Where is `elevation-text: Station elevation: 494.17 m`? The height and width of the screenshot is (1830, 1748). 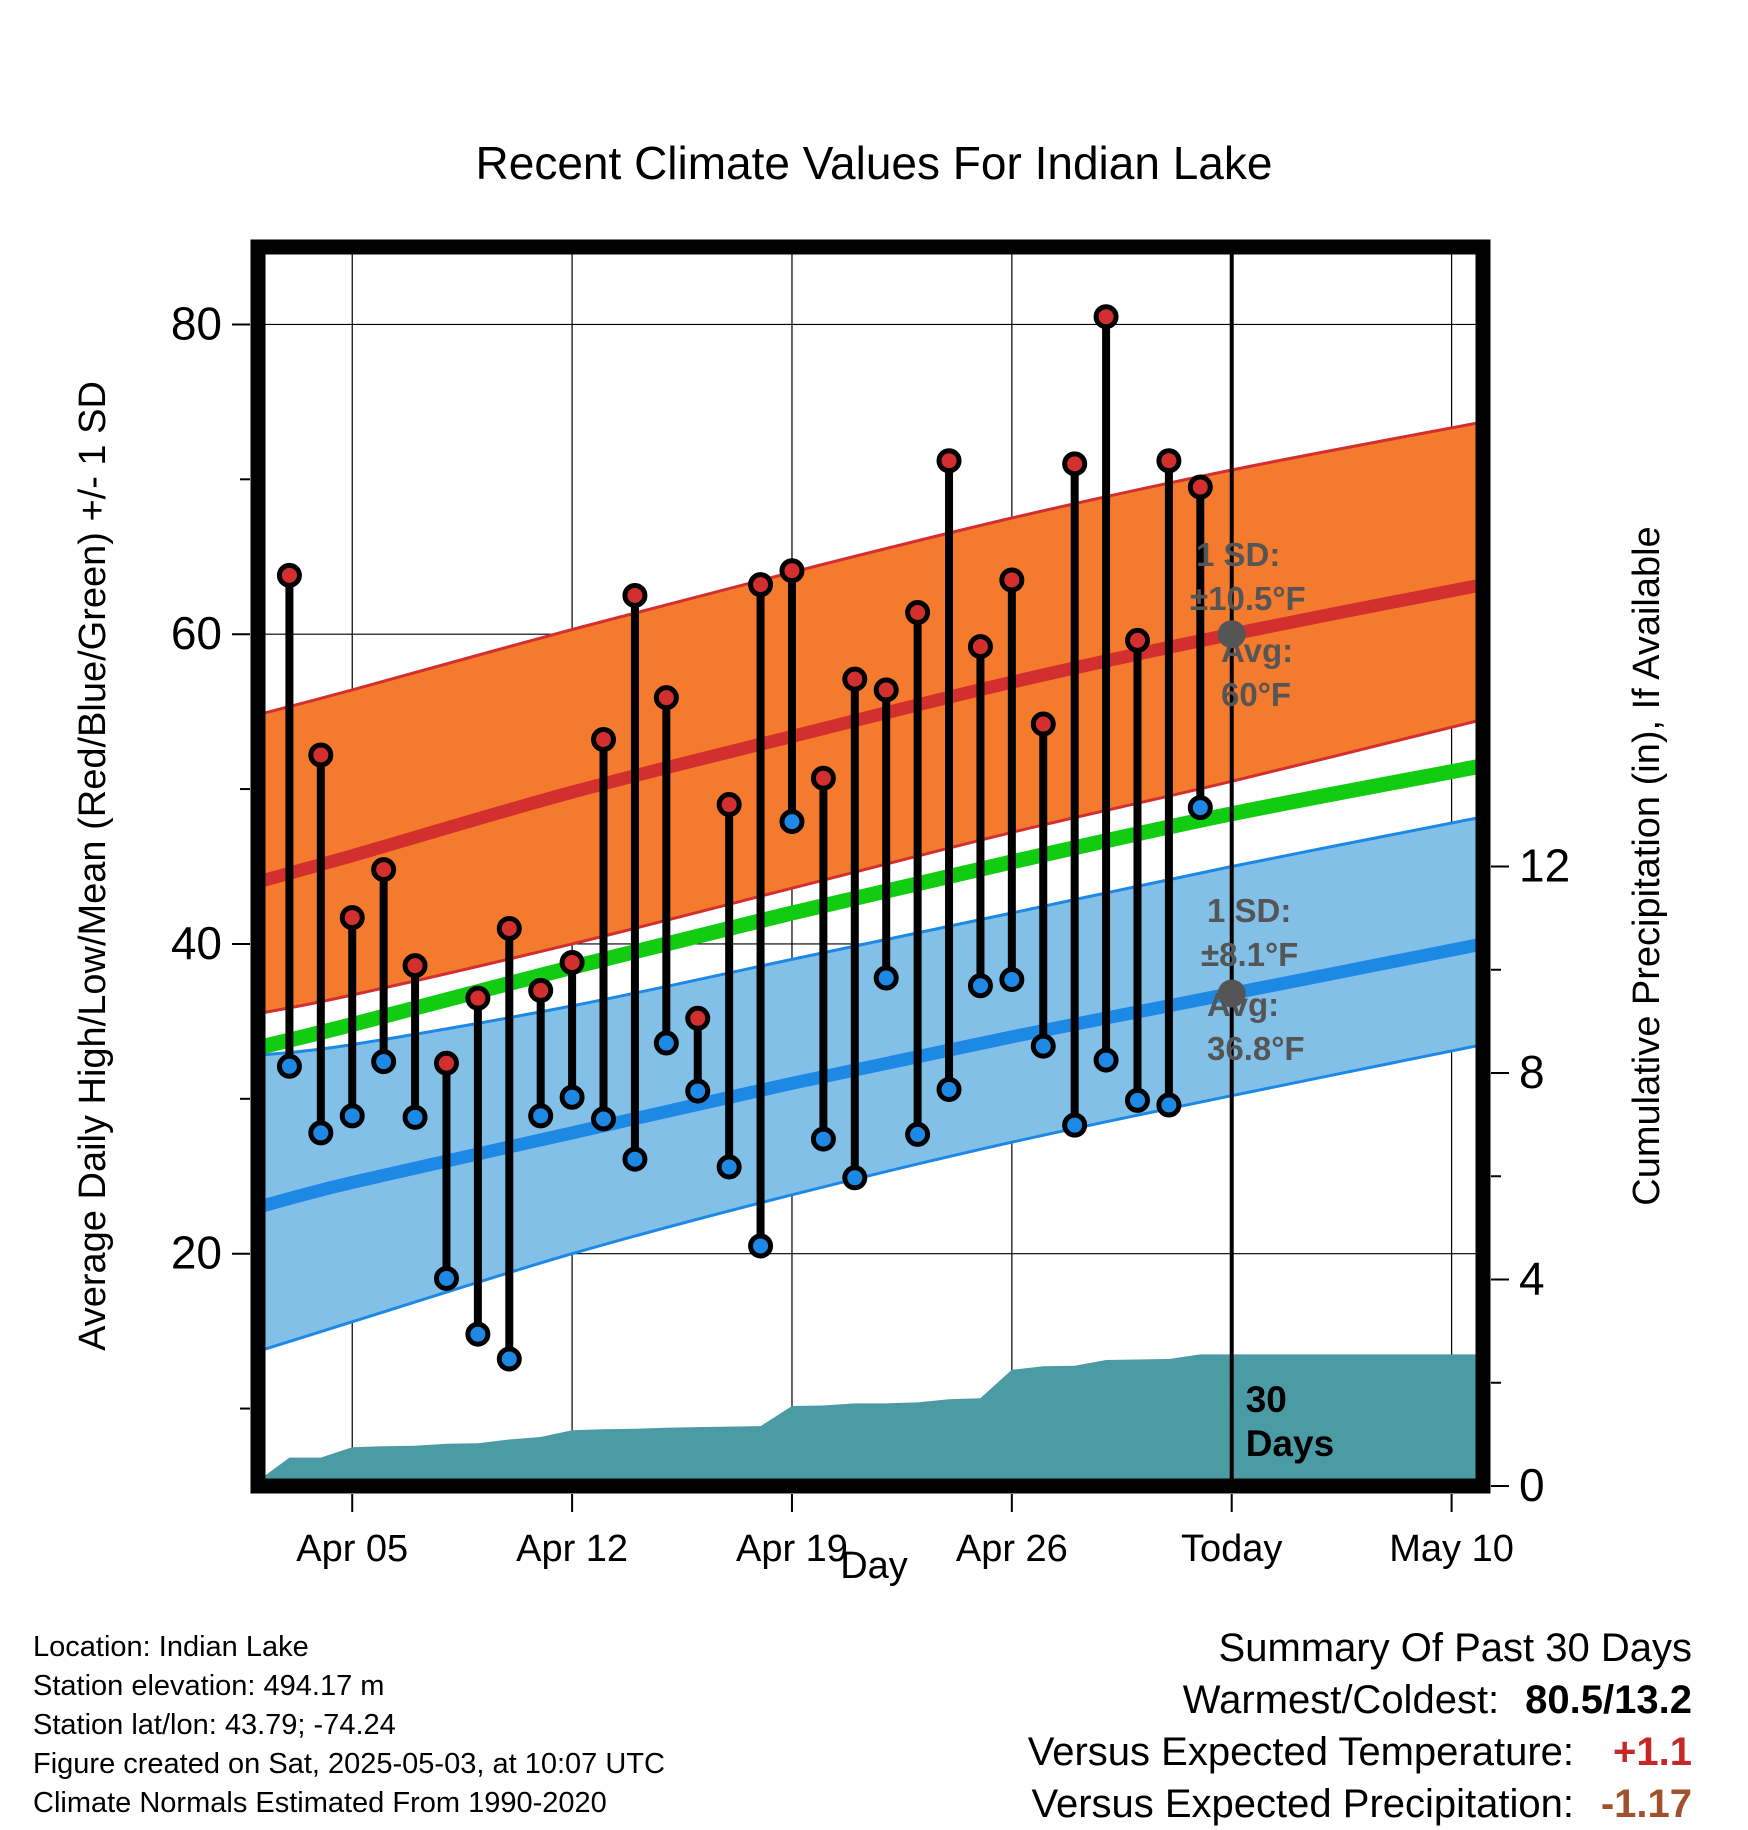 elevation-text: Station elevation: 494.17 m is located at coordinates (209, 1686).